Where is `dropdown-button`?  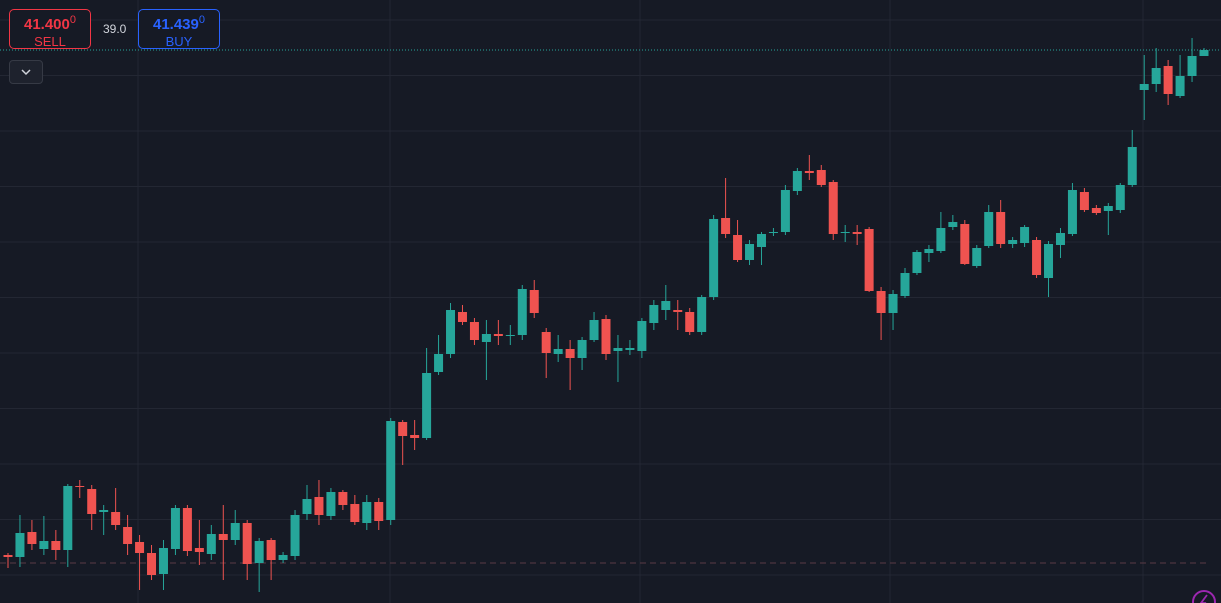 dropdown-button is located at coordinates (26, 72).